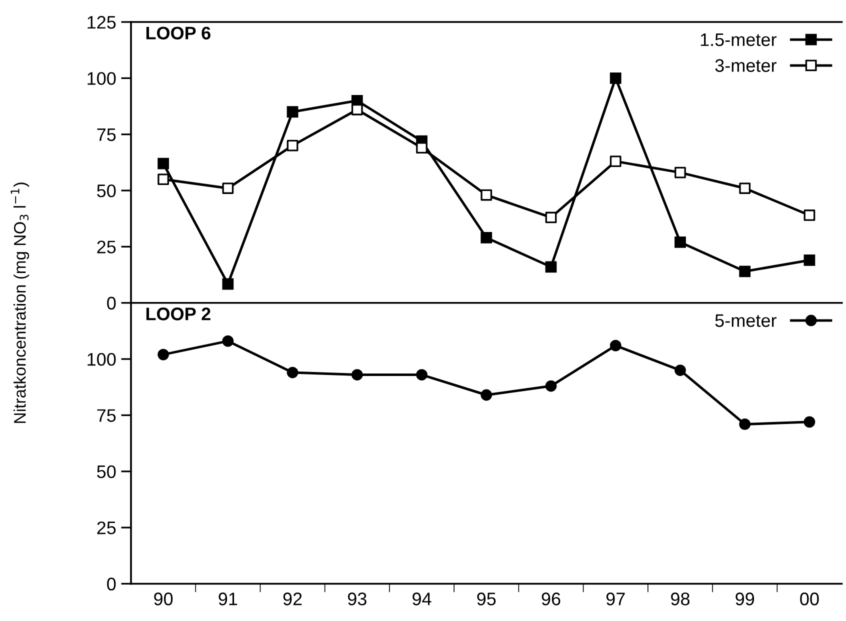 The width and height of the screenshot is (846, 621). Describe the element at coordinates (745, 320) in the screenshot. I see `legend-label: 5-meter` at that location.